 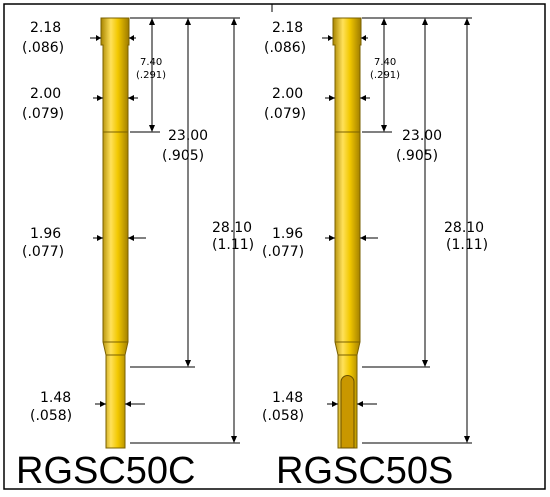 I want to click on probe-body-rgsc50s, so click(x=347, y=233).